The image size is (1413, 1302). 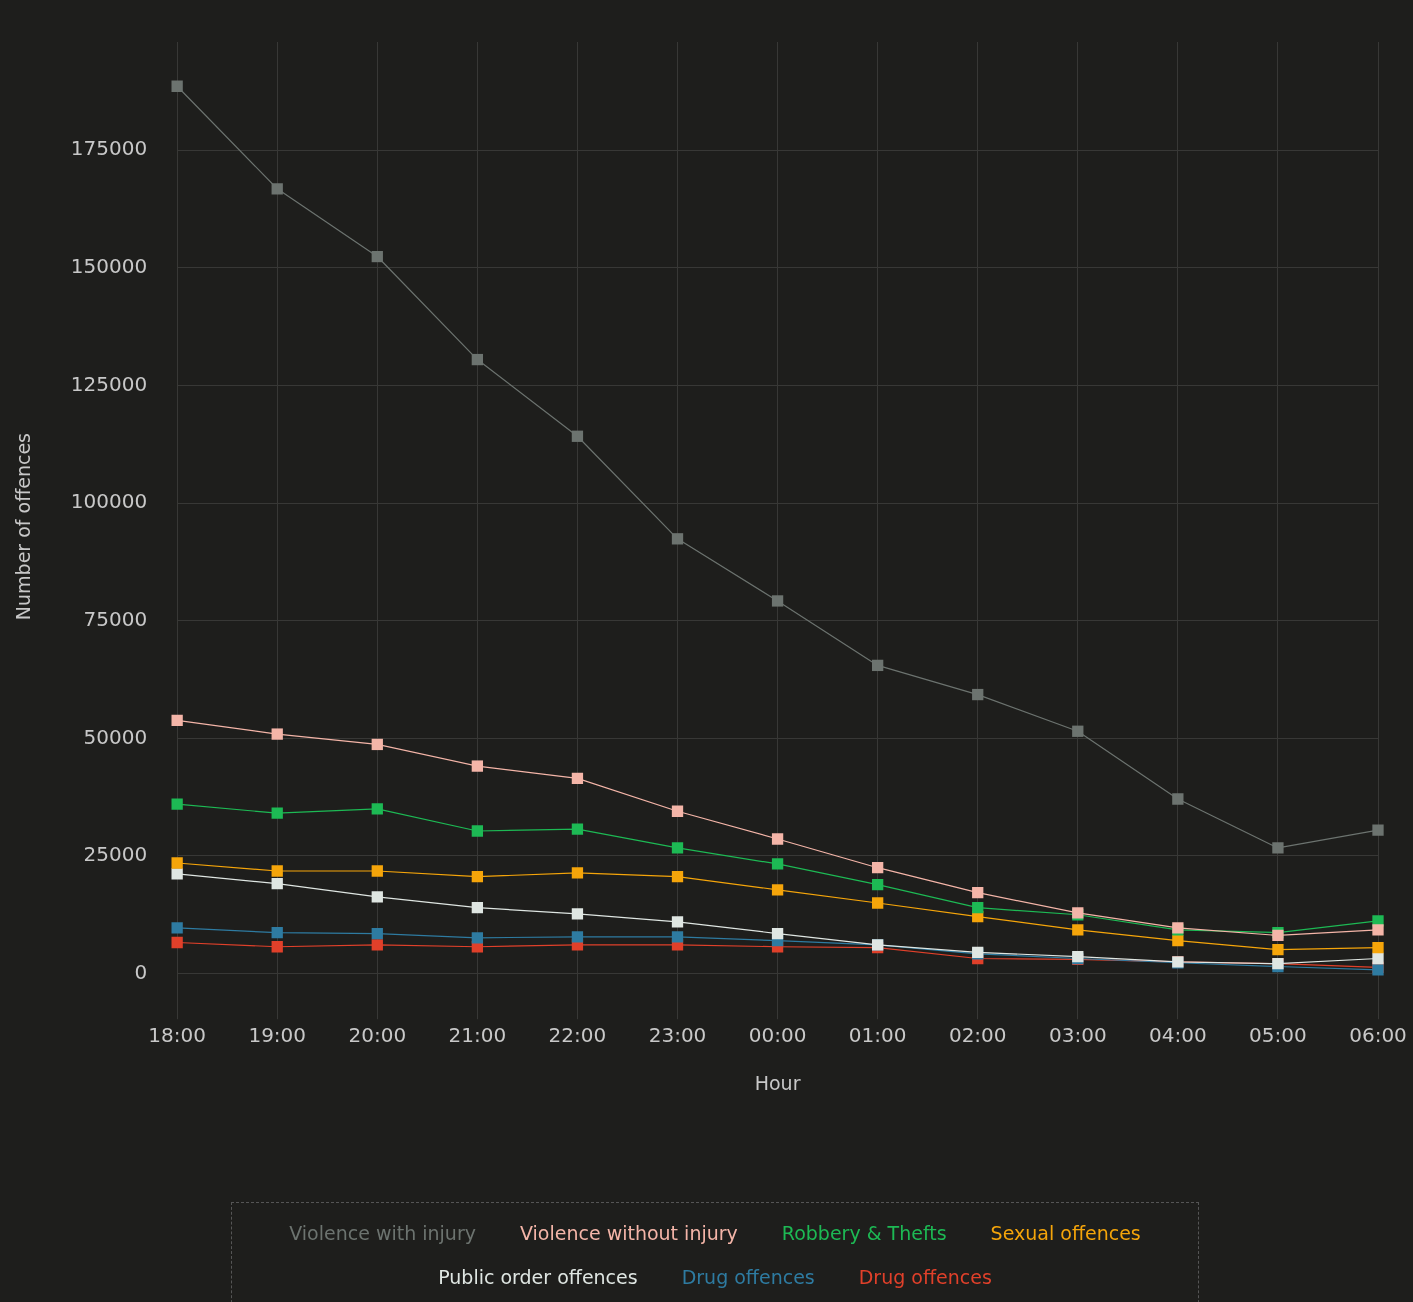 What do you see at coordinates (777, 1082) in the screenshot?
I see `x-axis-title: Hour` at bounding box center [777, 1082].